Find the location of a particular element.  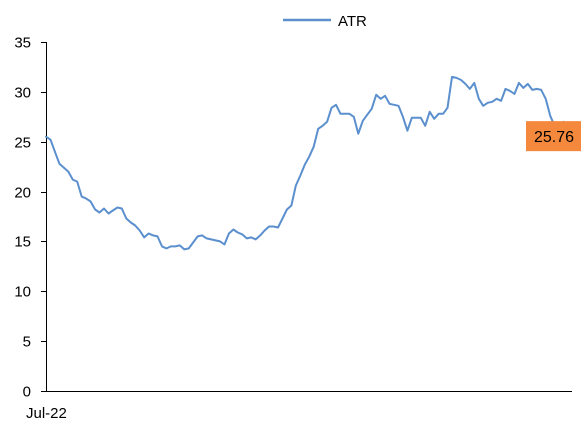

chart-legend: ATR is located at coordinates (325, 21).